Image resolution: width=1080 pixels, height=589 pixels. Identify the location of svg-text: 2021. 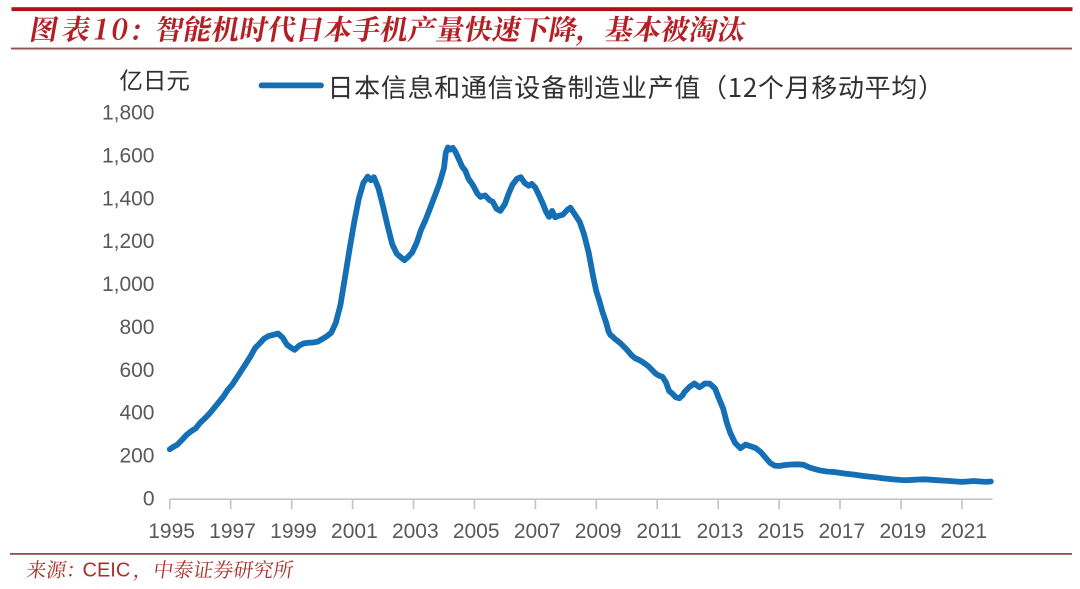
(963, 531).